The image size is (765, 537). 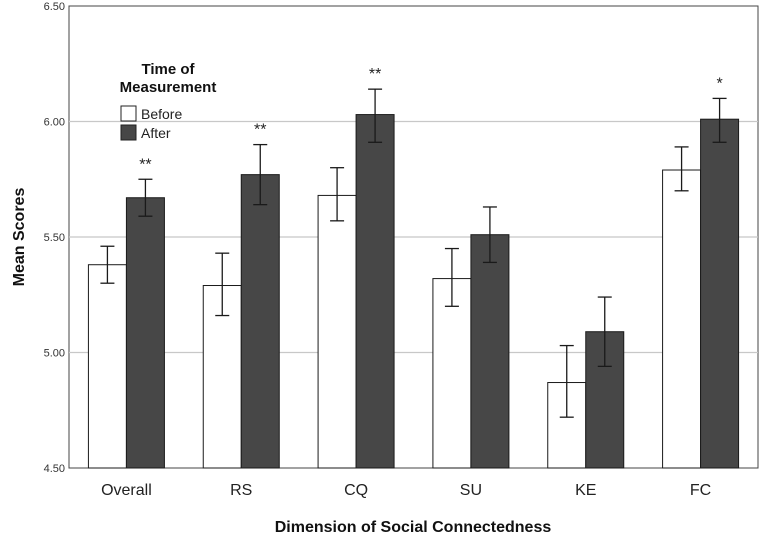 I want to click on y-tick-label: 6.00, so click(x=54, y=123).